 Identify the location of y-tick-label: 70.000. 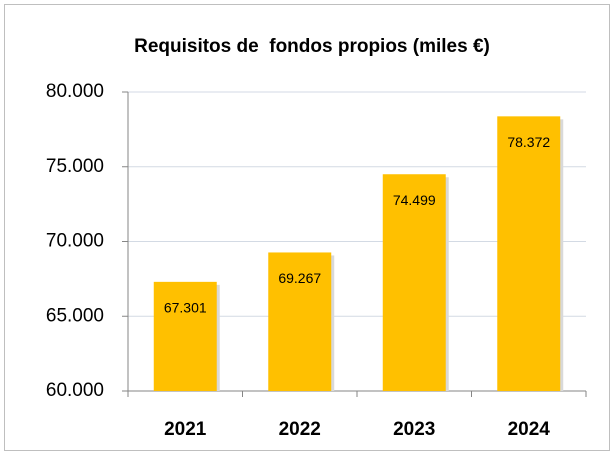
(75, 241).